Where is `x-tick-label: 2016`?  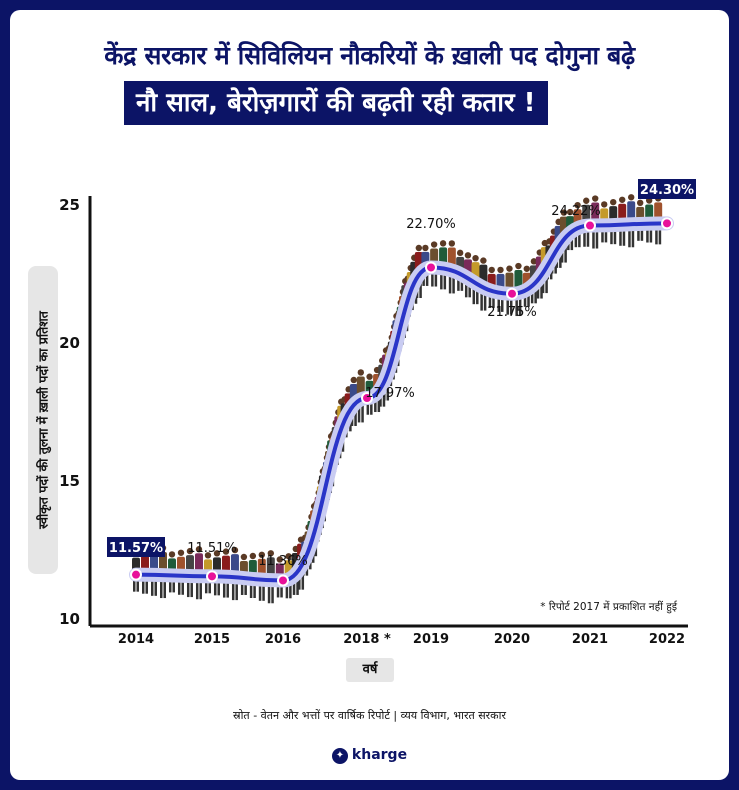
x-tick-label: 2016 is located at coordinates (283, 639).